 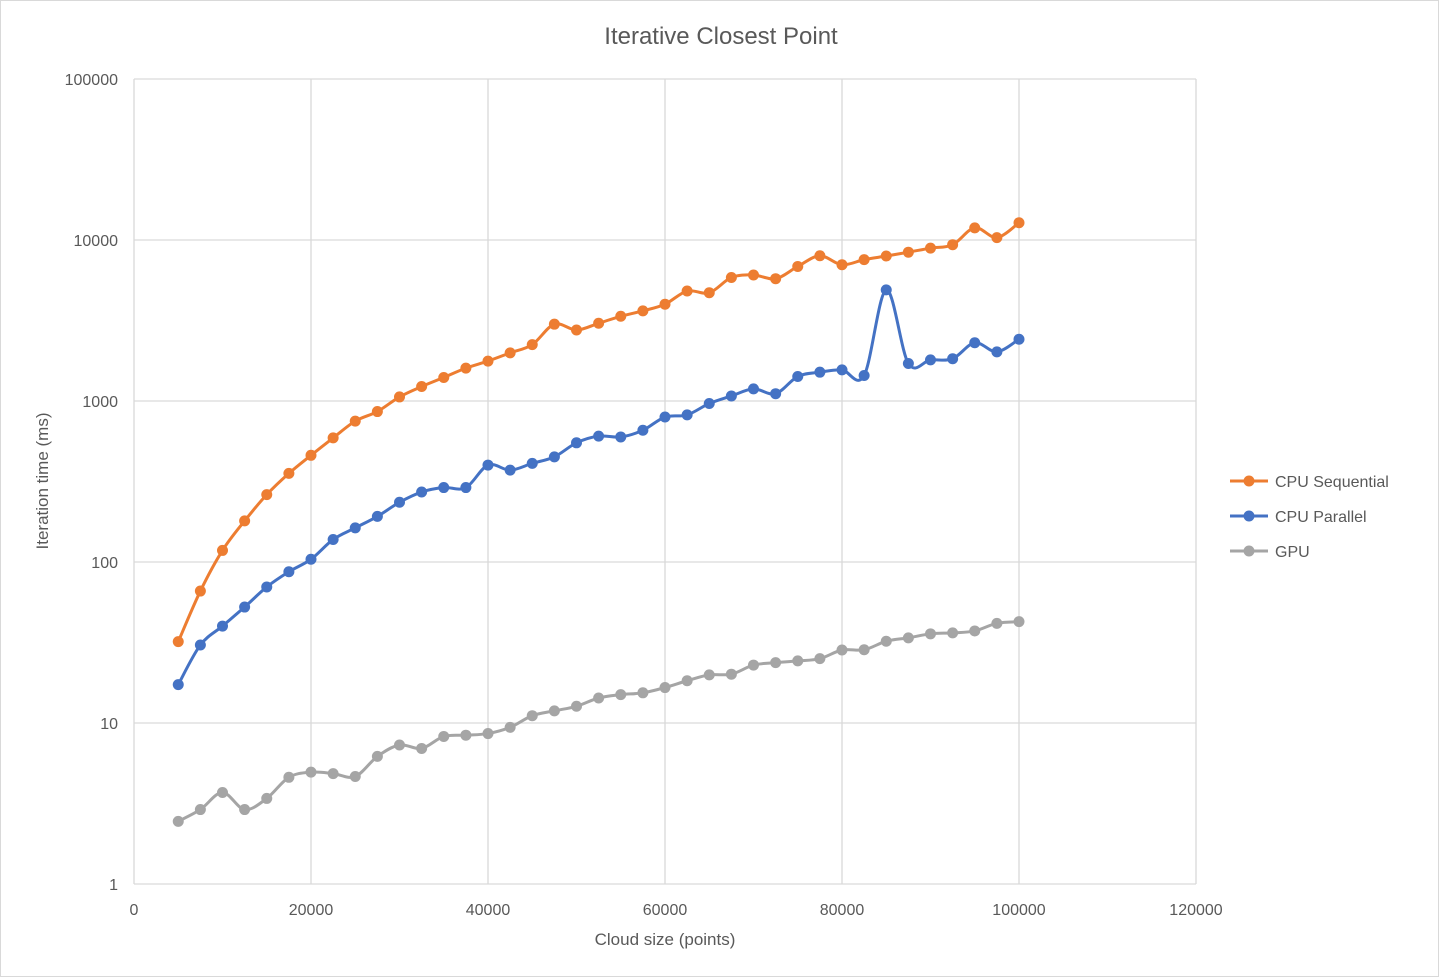 I want to click on series-gpu, so click(x=598, y=721).